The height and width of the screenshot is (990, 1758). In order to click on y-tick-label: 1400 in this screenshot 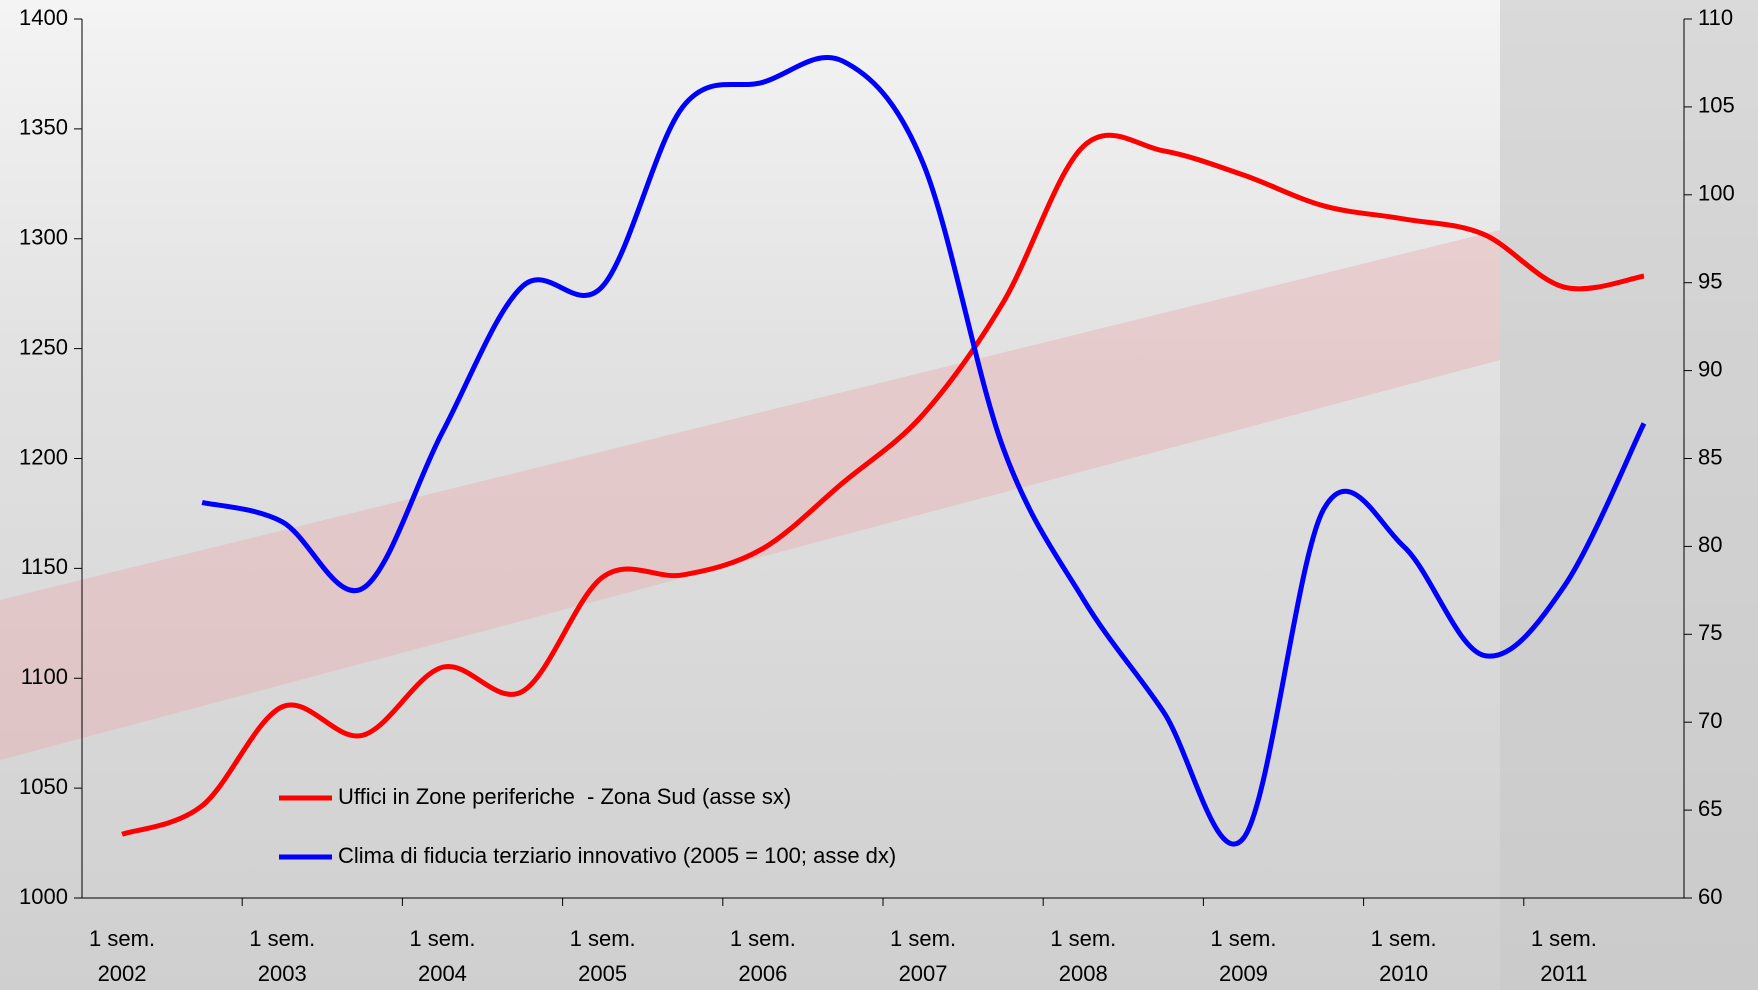, I will do `click(43, 17)`.